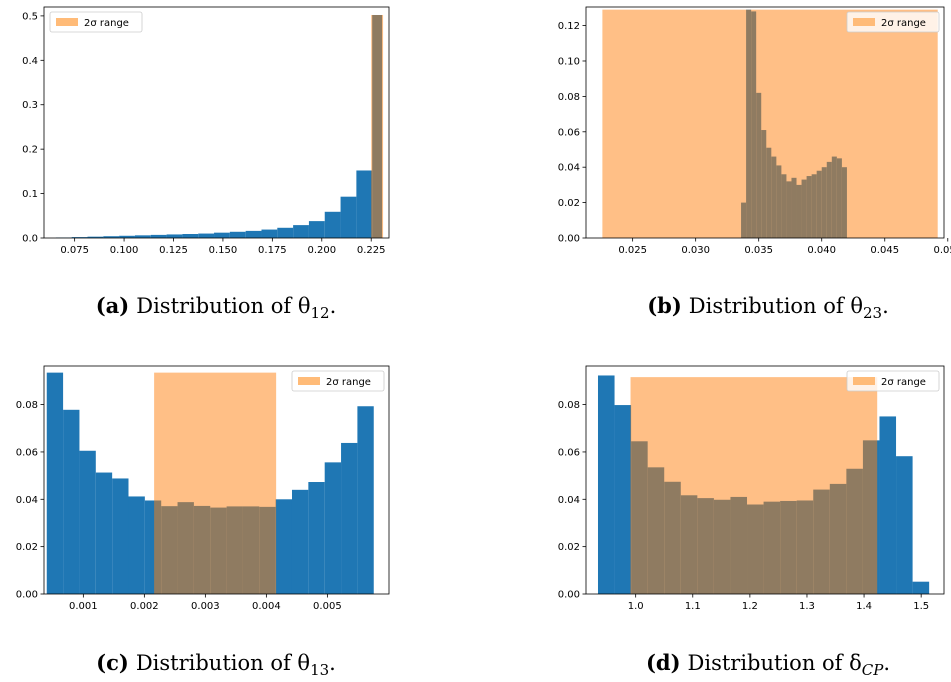 The width and height of the screenshot is (951, 682). Describe the element at coordinates (750, 606) in the screenshot. I see `x-tick-label: 1.2` at that location.